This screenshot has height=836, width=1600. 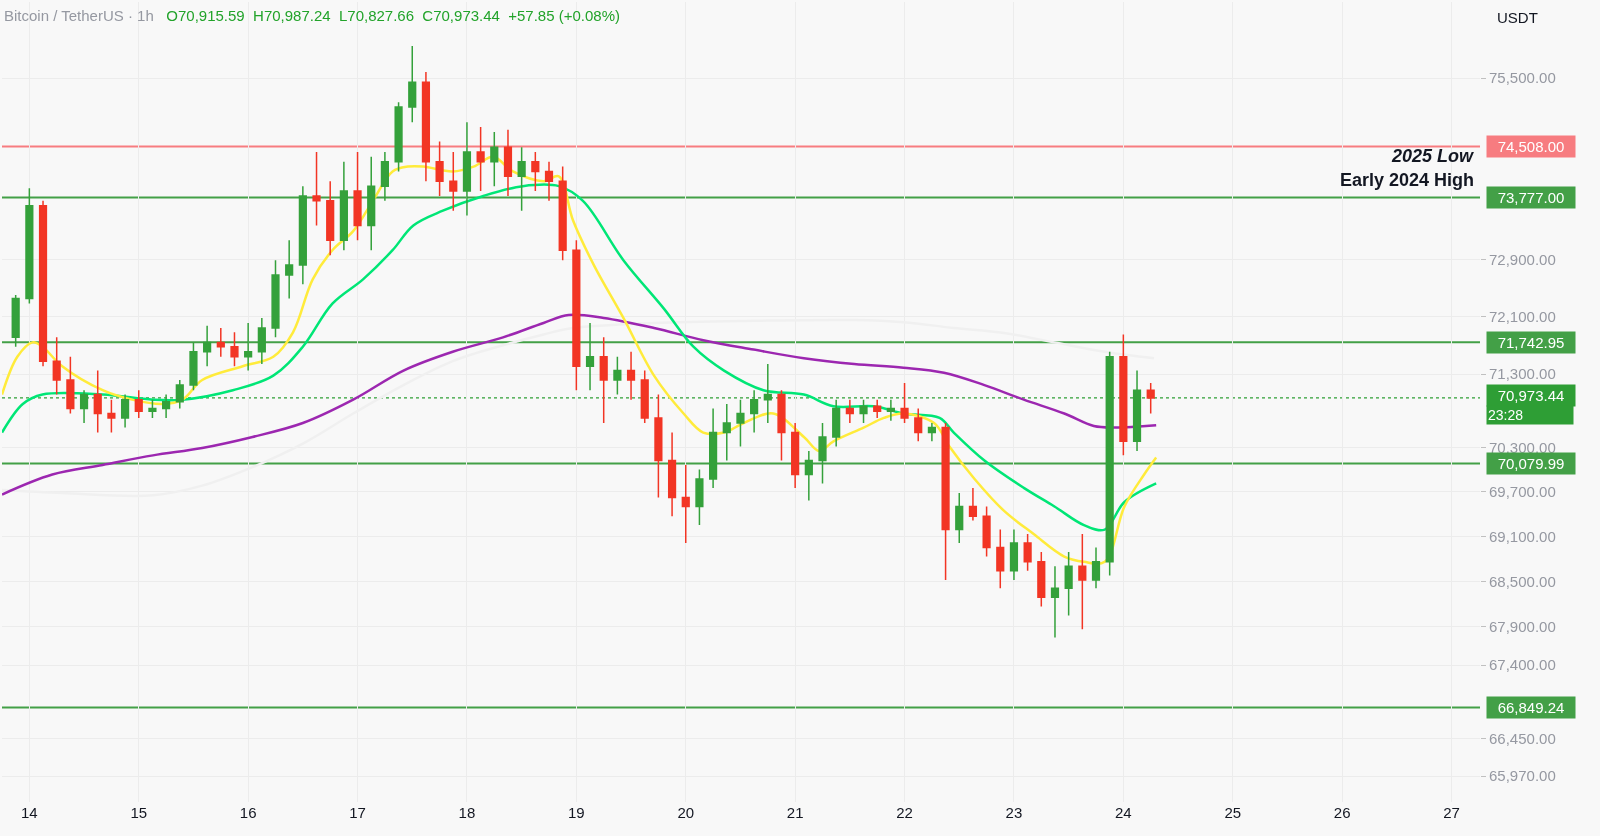 What do you see at coordinates (1522, 374) in the screenshot?
I see `y-tick-label: 71,300.00` at bounding box center [1522, 374].